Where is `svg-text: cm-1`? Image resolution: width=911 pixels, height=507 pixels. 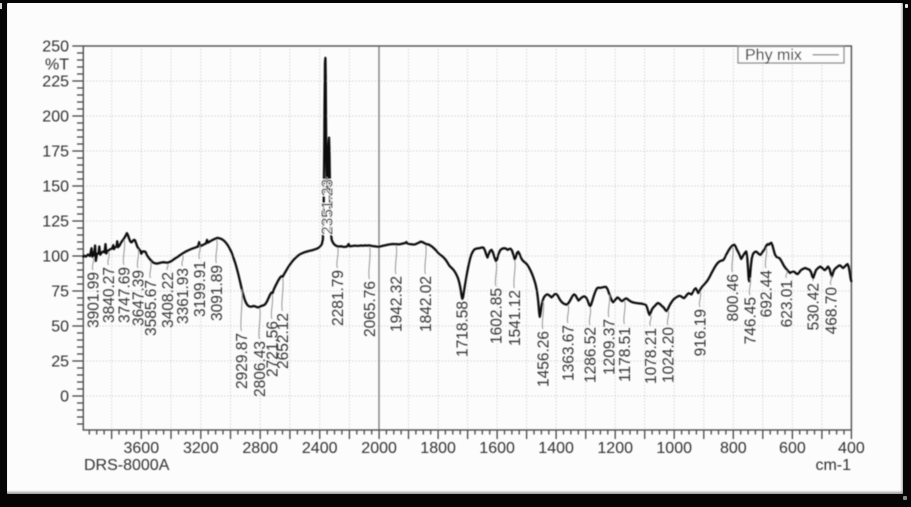 svg-text: cm-1 is located at coordinates (833, 465).